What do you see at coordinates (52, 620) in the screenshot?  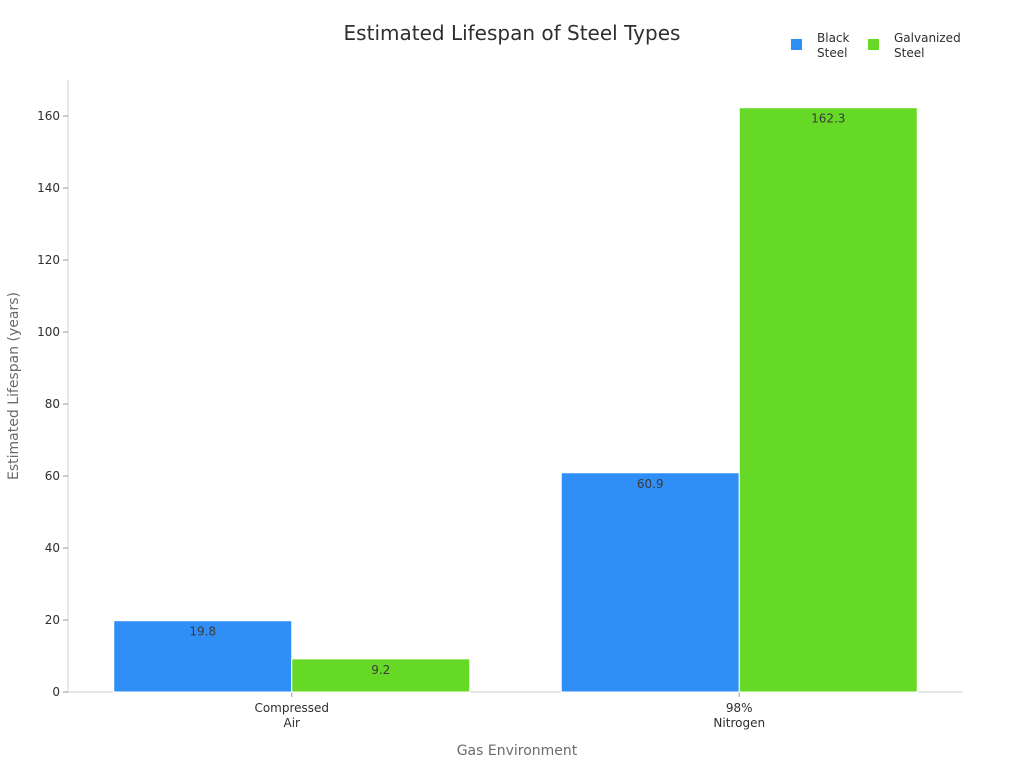 I see `y-tick-label: 20` at bounding box center [52, 620].